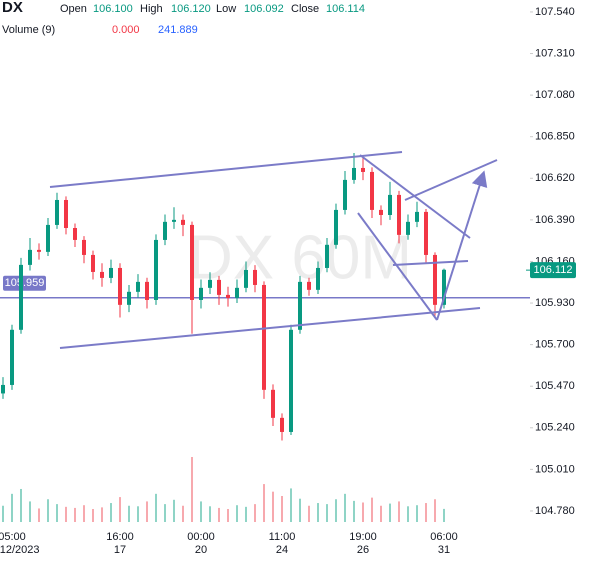 Image resolution: width=600 pixels, height=563 pixels. What do you see at coordinates (345, 9) in the screenshot?
I see `value: 106.114` at bounding box center [345, 9].